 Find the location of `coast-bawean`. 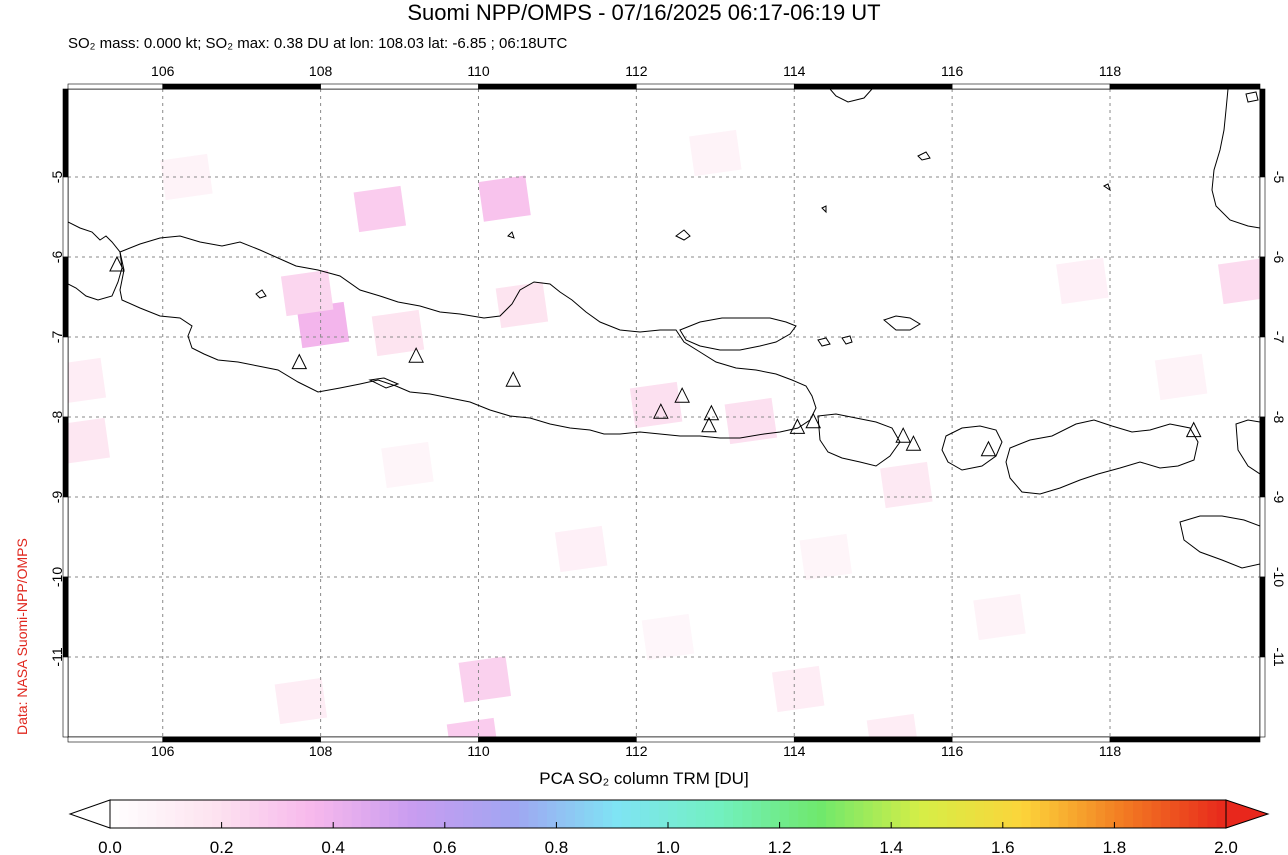

coast-bawean is located at coordinates (683, 235).